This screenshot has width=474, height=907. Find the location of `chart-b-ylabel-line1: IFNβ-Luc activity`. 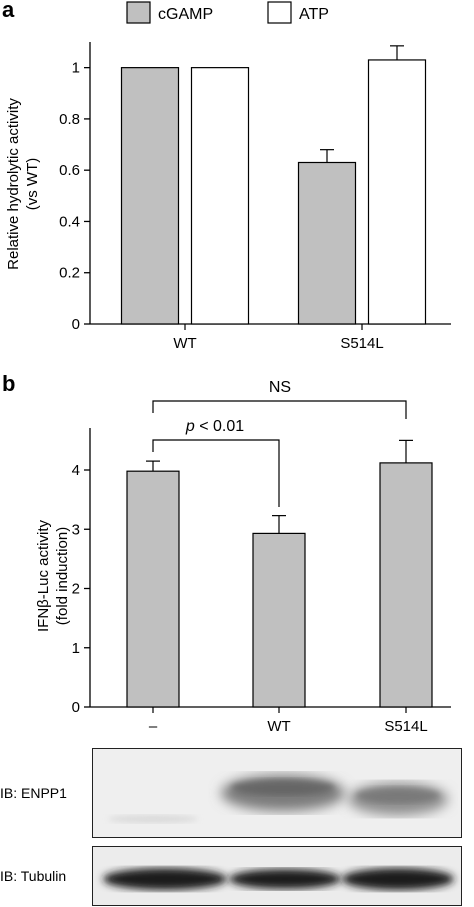

chart-b-ylabel-line1: IFNβ-Luc activity is located at coordinates (43, 576).